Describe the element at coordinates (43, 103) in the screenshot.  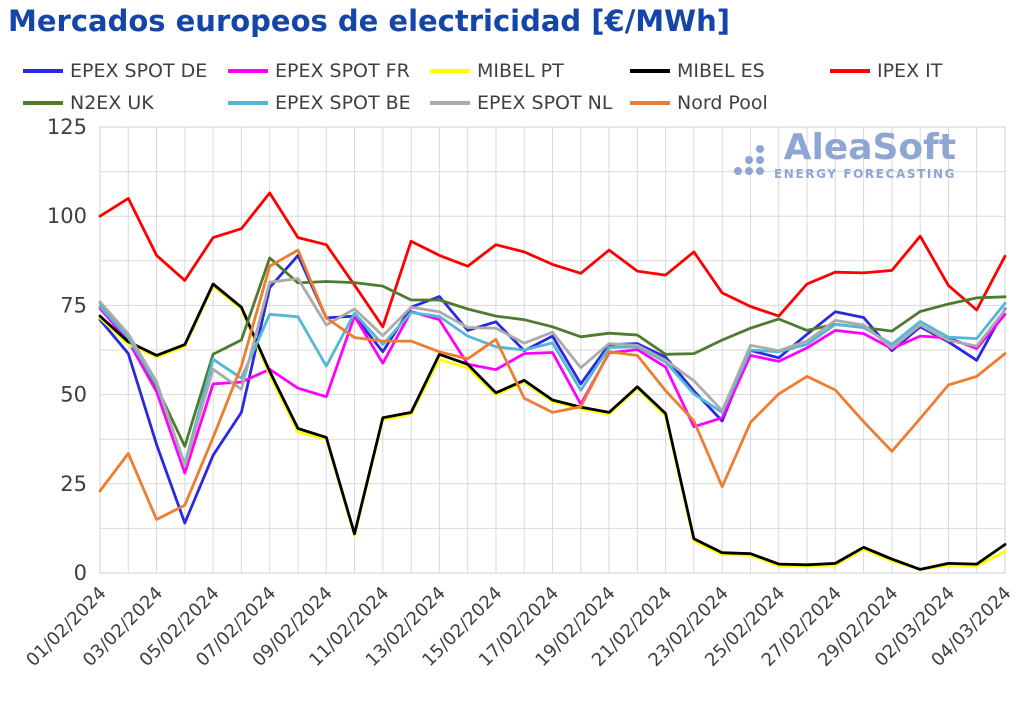
I see `legend-swatch-n2ex-uk` at that location.